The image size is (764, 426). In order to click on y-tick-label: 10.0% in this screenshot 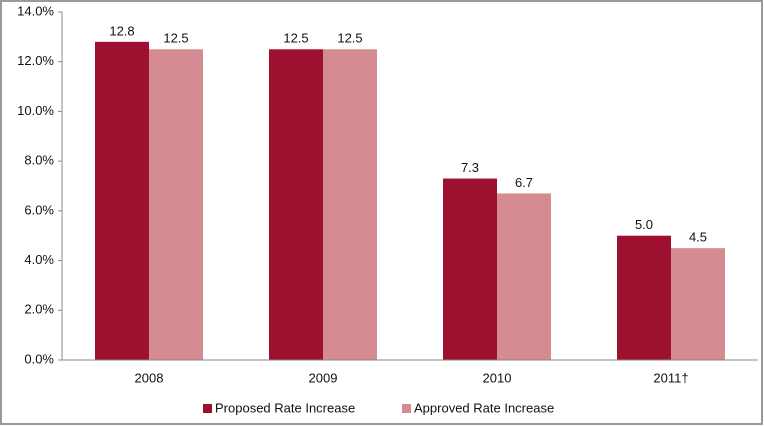, I will do `click(35, 110)`.